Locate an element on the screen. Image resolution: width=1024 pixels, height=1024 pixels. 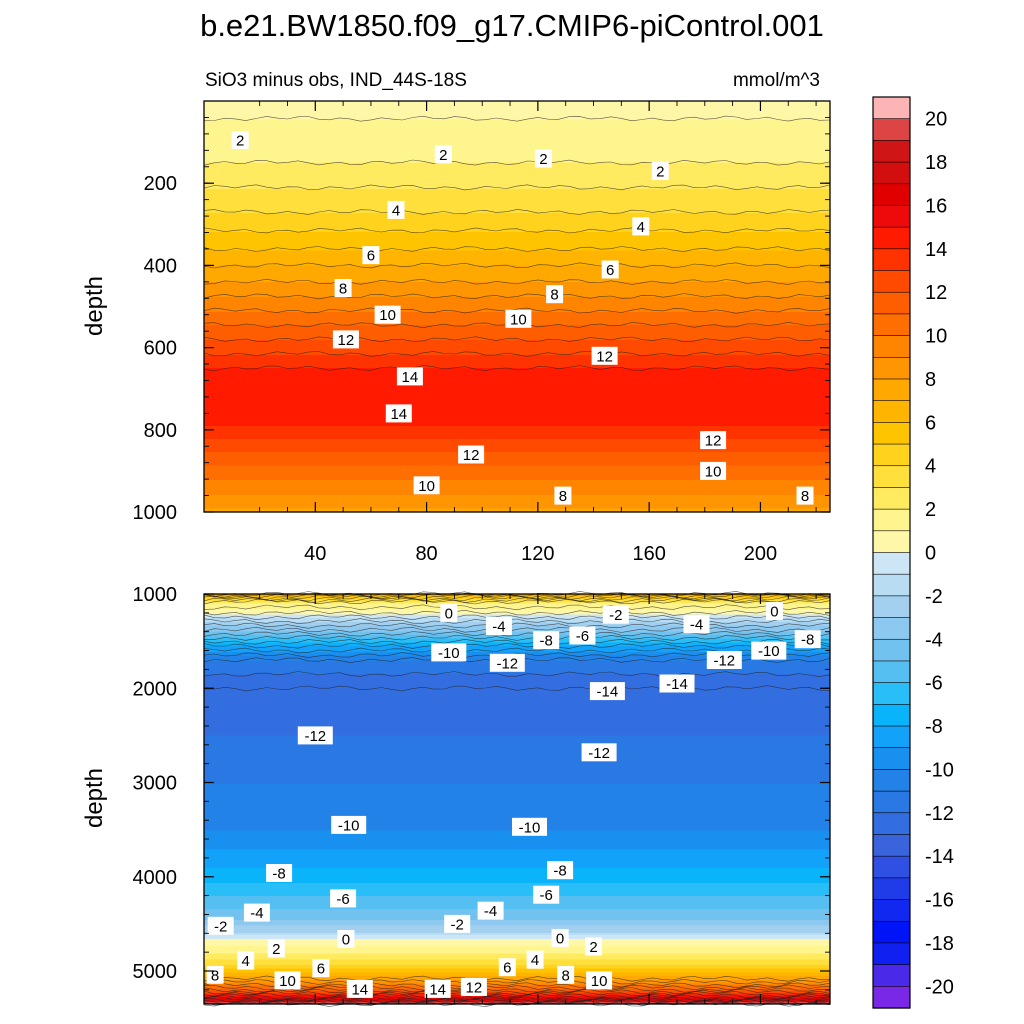
contour-label: -6 is located at coordinates (343, 898).